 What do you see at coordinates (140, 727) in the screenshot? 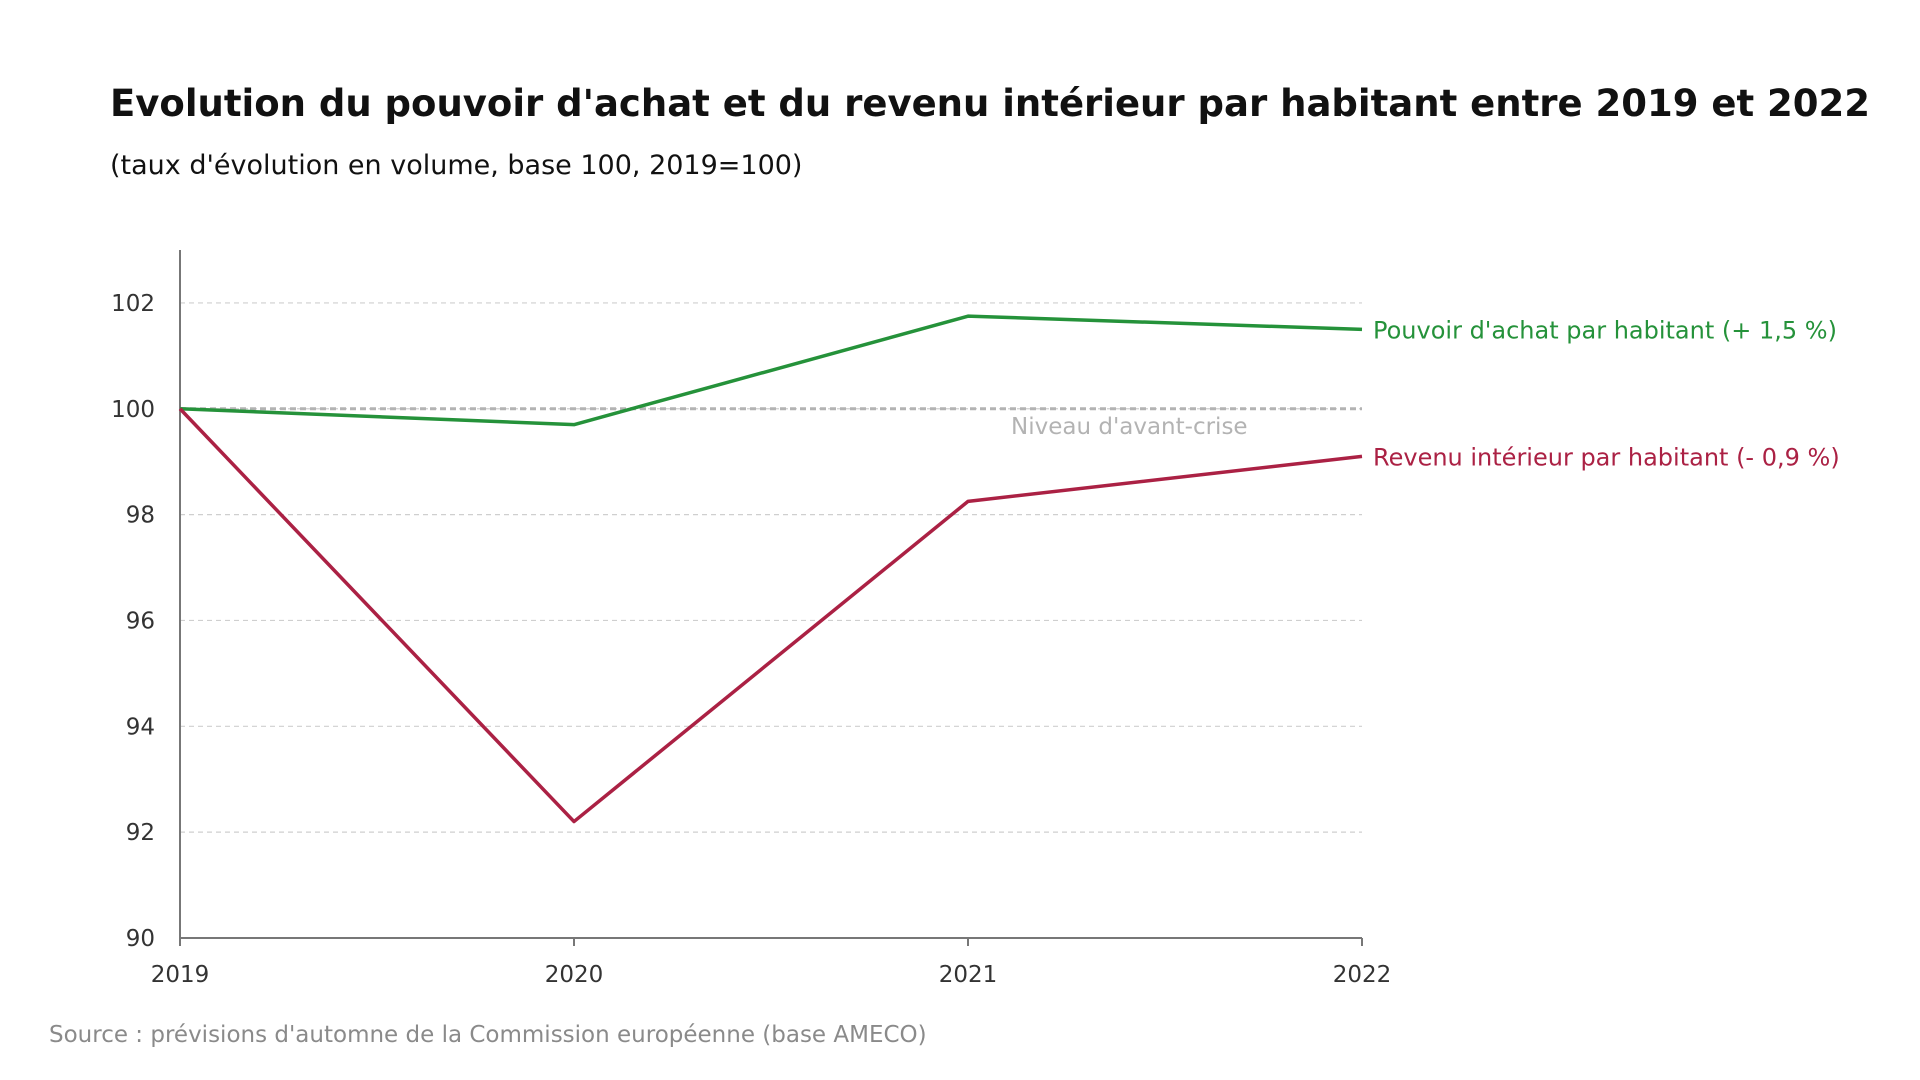
I see `y-tick-label: 94` at bounding box center [140, 727].